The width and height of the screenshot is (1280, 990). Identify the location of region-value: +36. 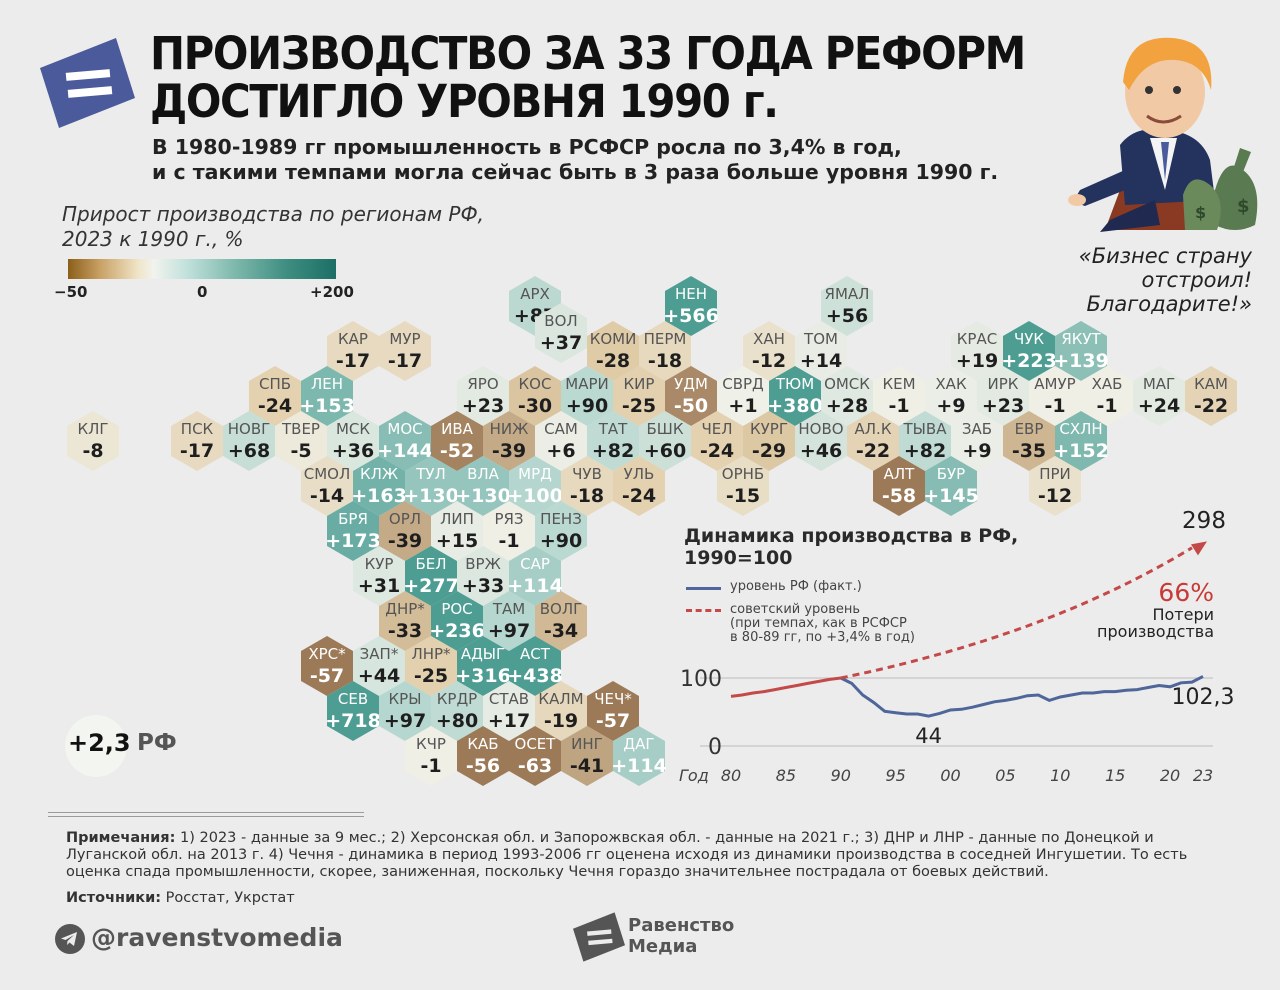
(353, 451).